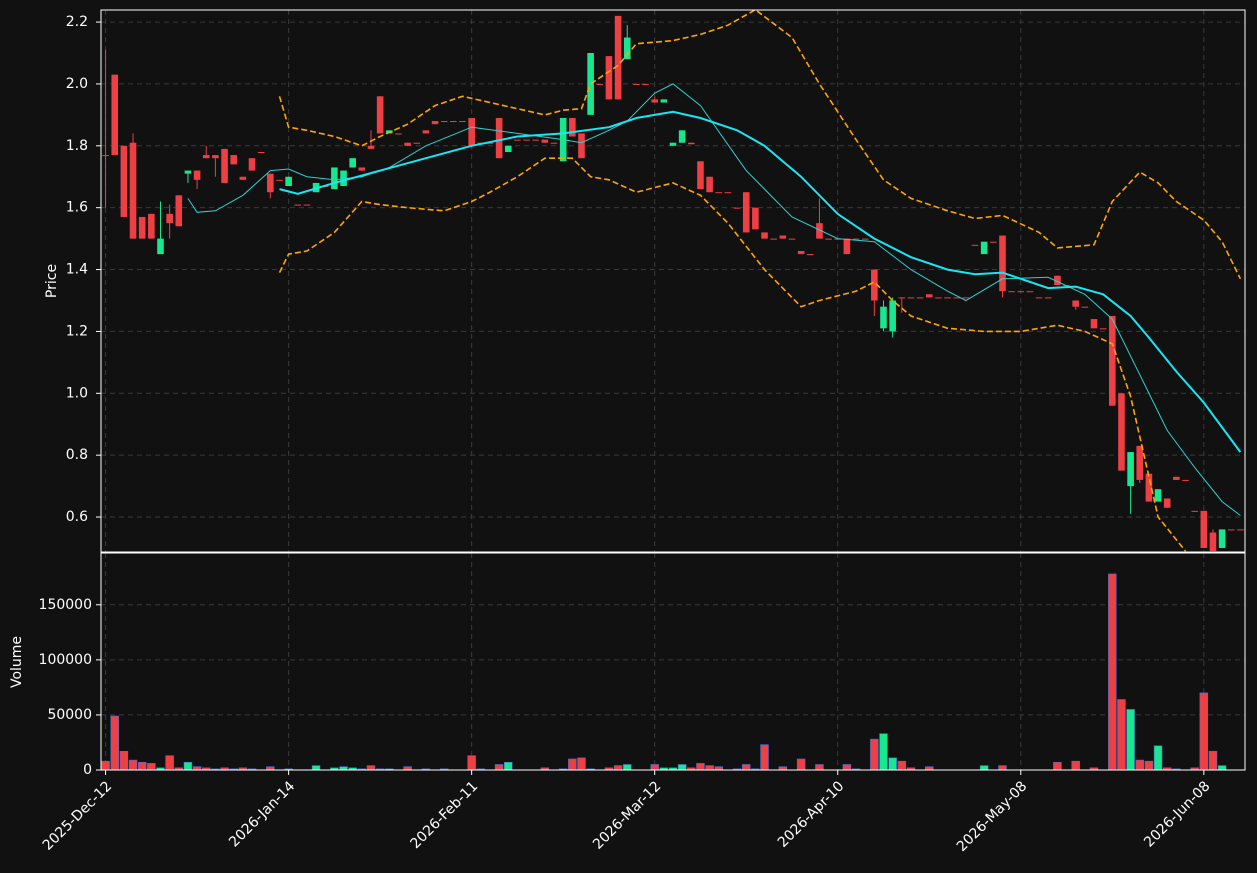 The width and height of the screenshot is (1257, 873). What do you see at coordinates (77, 455) in the screenshot?
I see `y-tick-label: 0.8` at bounding box center [77, 455].